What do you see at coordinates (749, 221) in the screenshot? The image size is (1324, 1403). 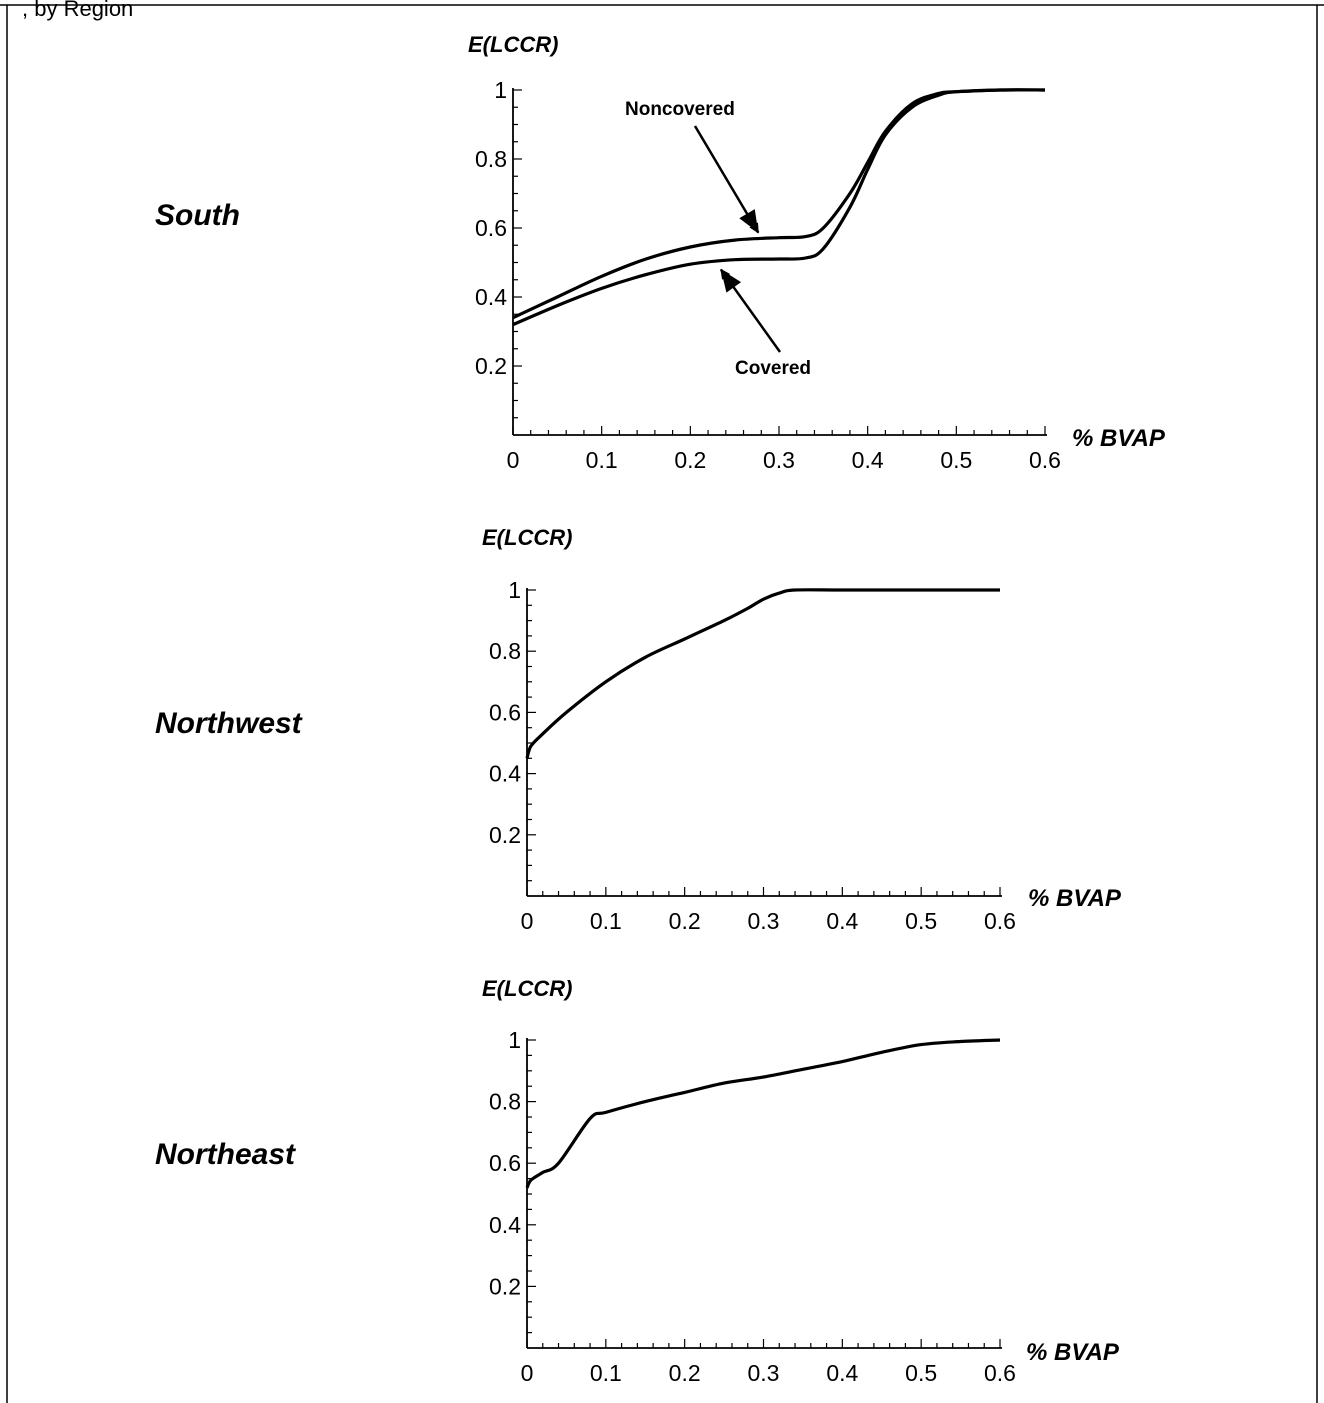 I see `annotation-arrowhead-noncovered` at bounding box center [749, 221].